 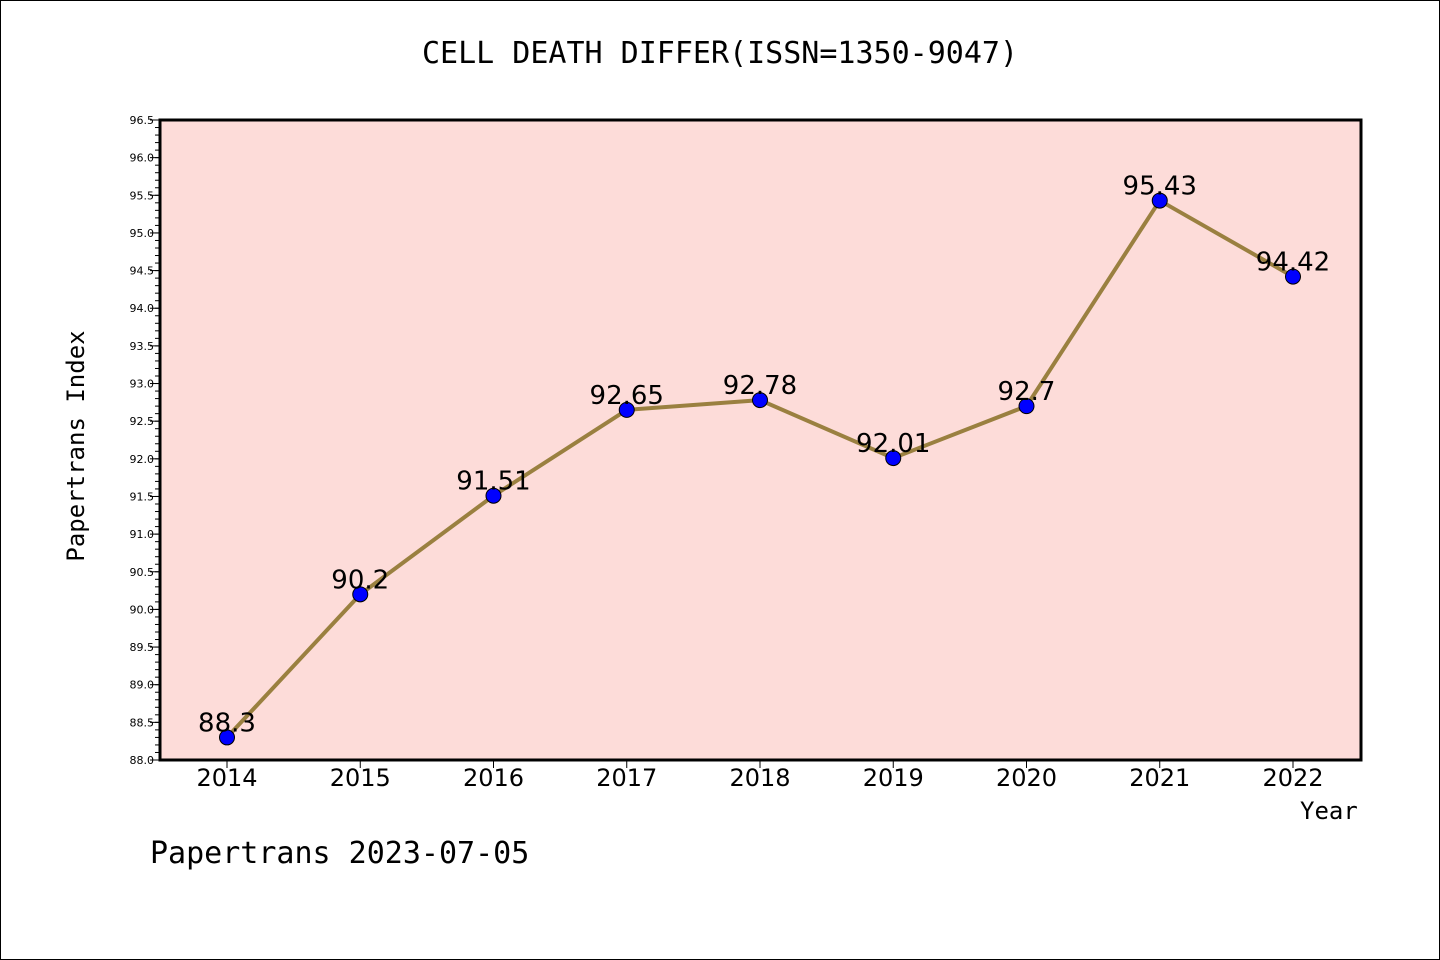 I want to click on x-tick-label: 2018, so click(x=759, y=778).